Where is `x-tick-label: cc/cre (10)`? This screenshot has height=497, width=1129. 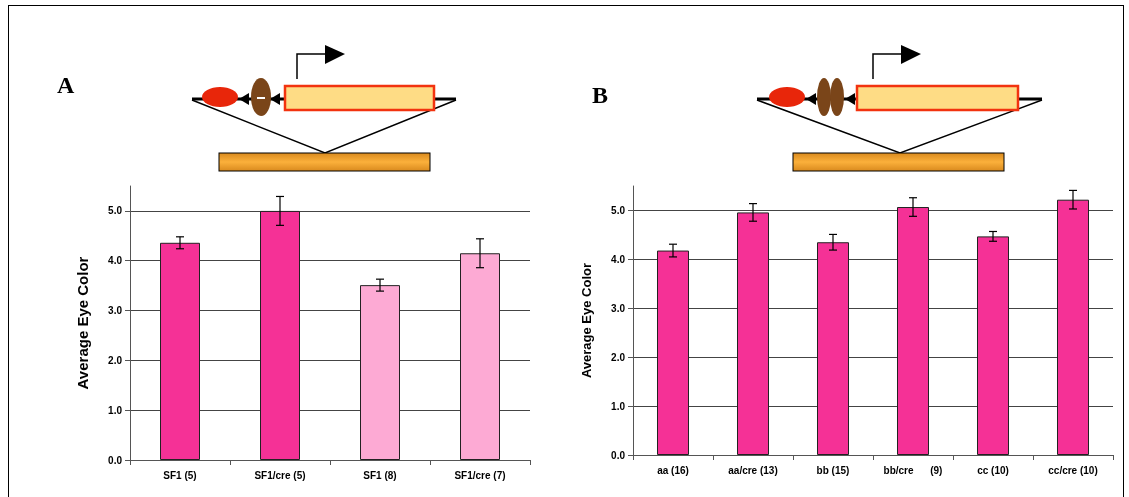 x-tick-label: cc/cre (10) is located at coordinates (1073, 470).